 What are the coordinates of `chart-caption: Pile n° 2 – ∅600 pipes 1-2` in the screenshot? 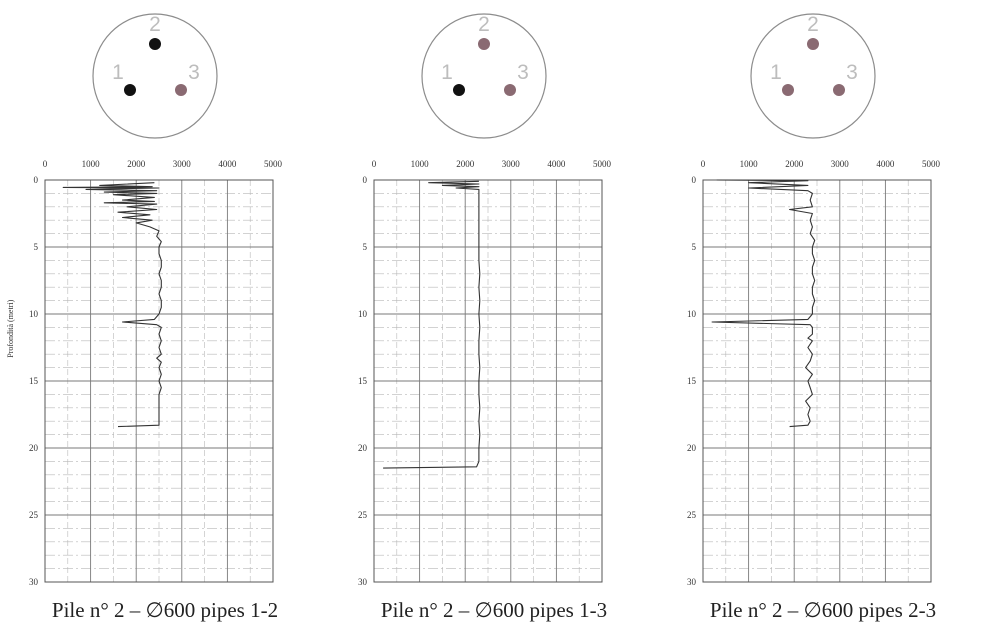 It's located at (165, 610).